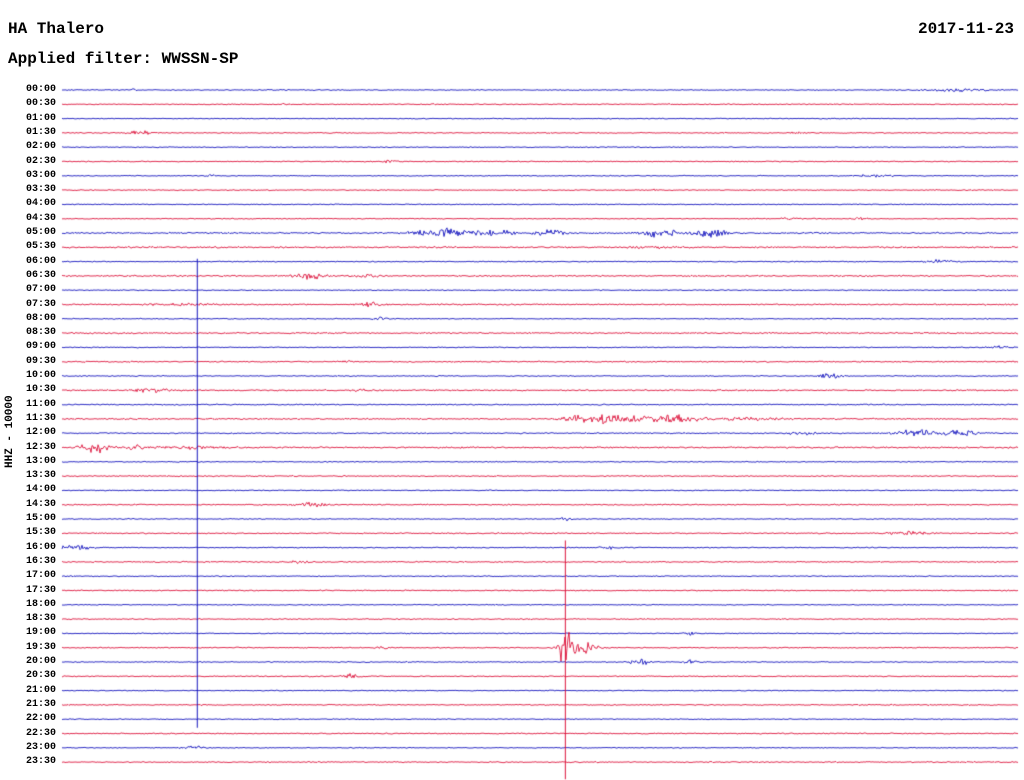 The height and width of the screenshot is (780, 1024). What do you see at coordinates (56, 29) in the screenshot?
I see `station-name: HA Thalero` at bounding box center [56, 29].